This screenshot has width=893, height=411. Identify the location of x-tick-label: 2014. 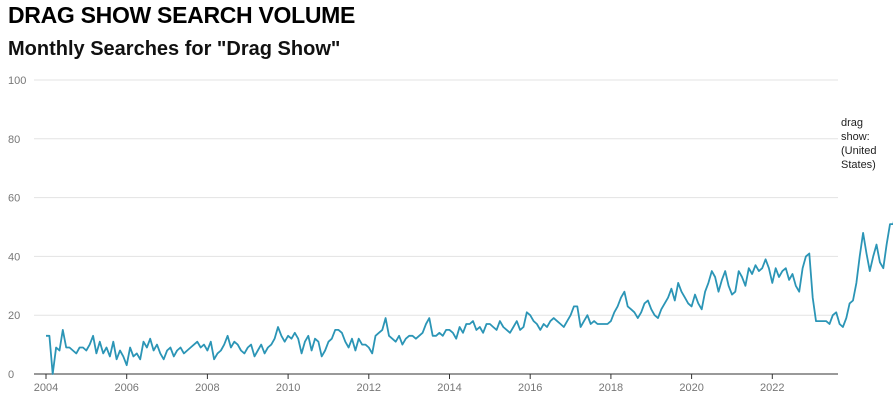
(449, 388).